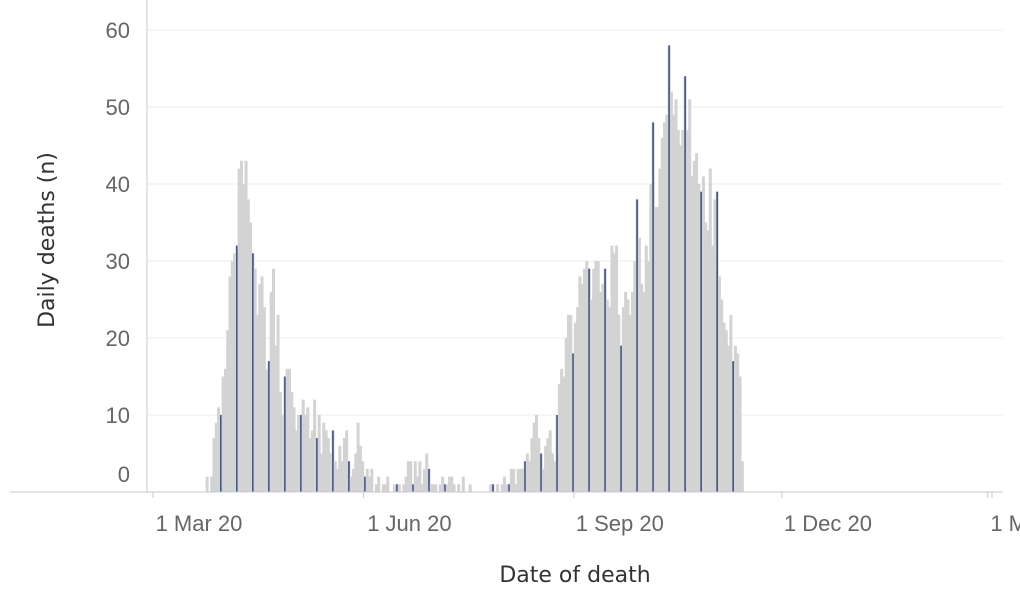 This screenshot has width=1020, height=612. Describe the element at coordinates (118, 30) in the screenshot. I see `y-tick-label: 60` at that location.